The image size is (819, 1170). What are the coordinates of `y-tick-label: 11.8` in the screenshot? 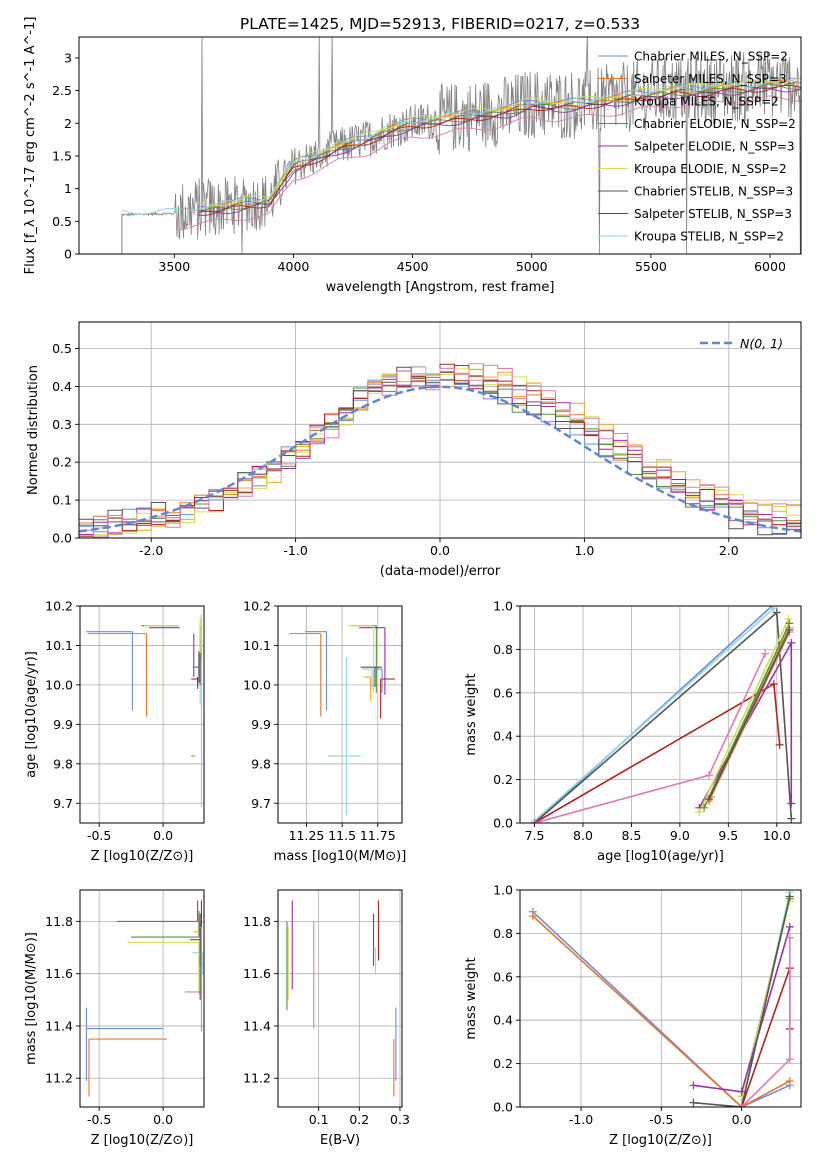 It's located at (257, 921).